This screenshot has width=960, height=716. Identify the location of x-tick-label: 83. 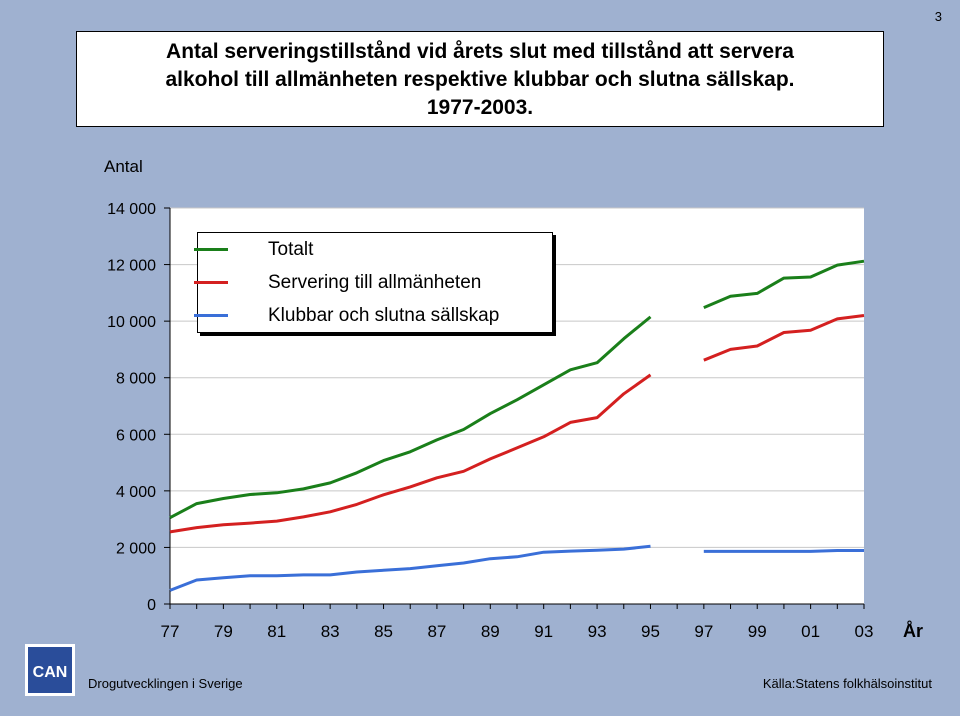
(330, 631).